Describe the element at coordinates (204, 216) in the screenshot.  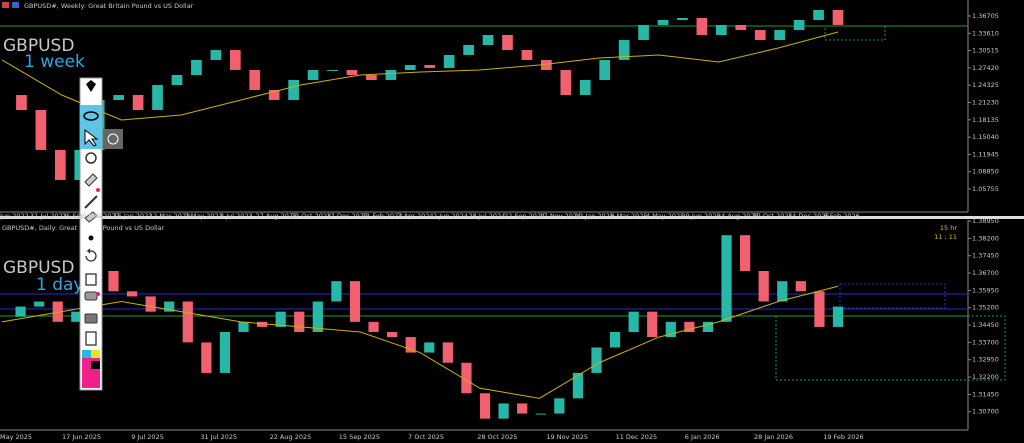
I see `x-tick-label: 7 May 2023` at that location.